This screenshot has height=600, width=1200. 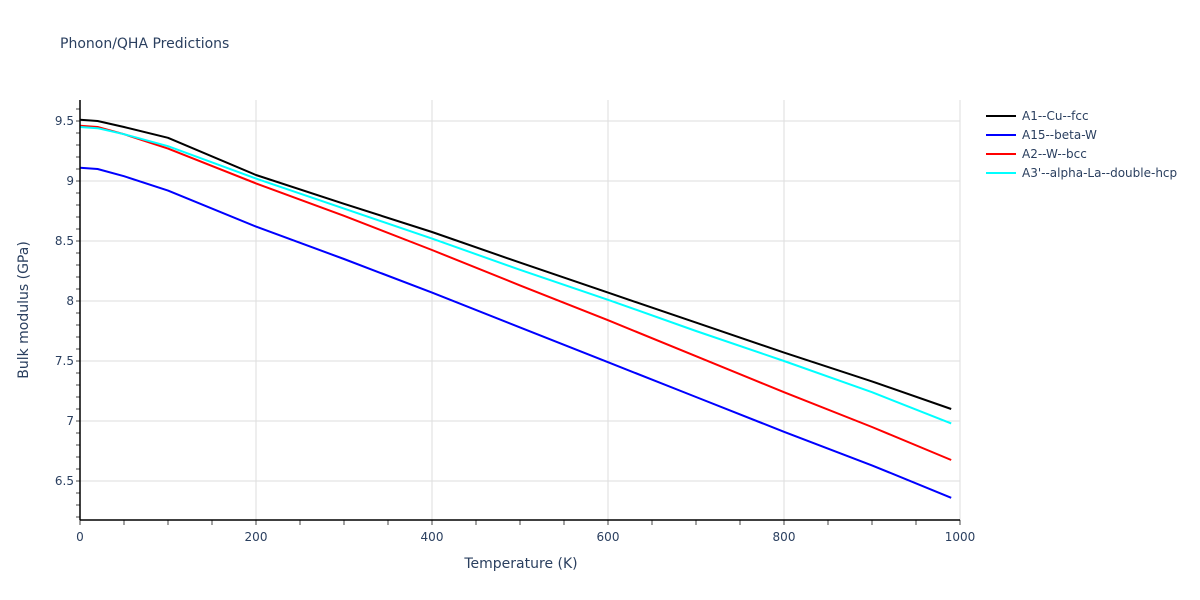 I want to click on y-tick-label: 8, so click(x=70, y=301).